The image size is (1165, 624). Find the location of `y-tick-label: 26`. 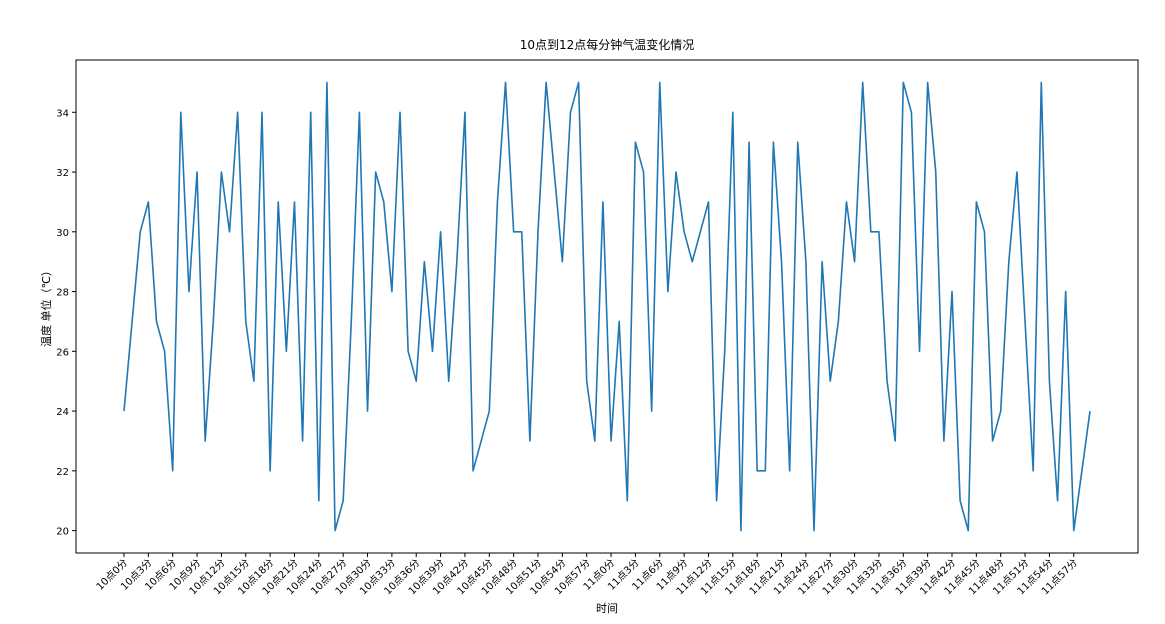

y-tick-label: 26 is located at coordinates (62, 352).